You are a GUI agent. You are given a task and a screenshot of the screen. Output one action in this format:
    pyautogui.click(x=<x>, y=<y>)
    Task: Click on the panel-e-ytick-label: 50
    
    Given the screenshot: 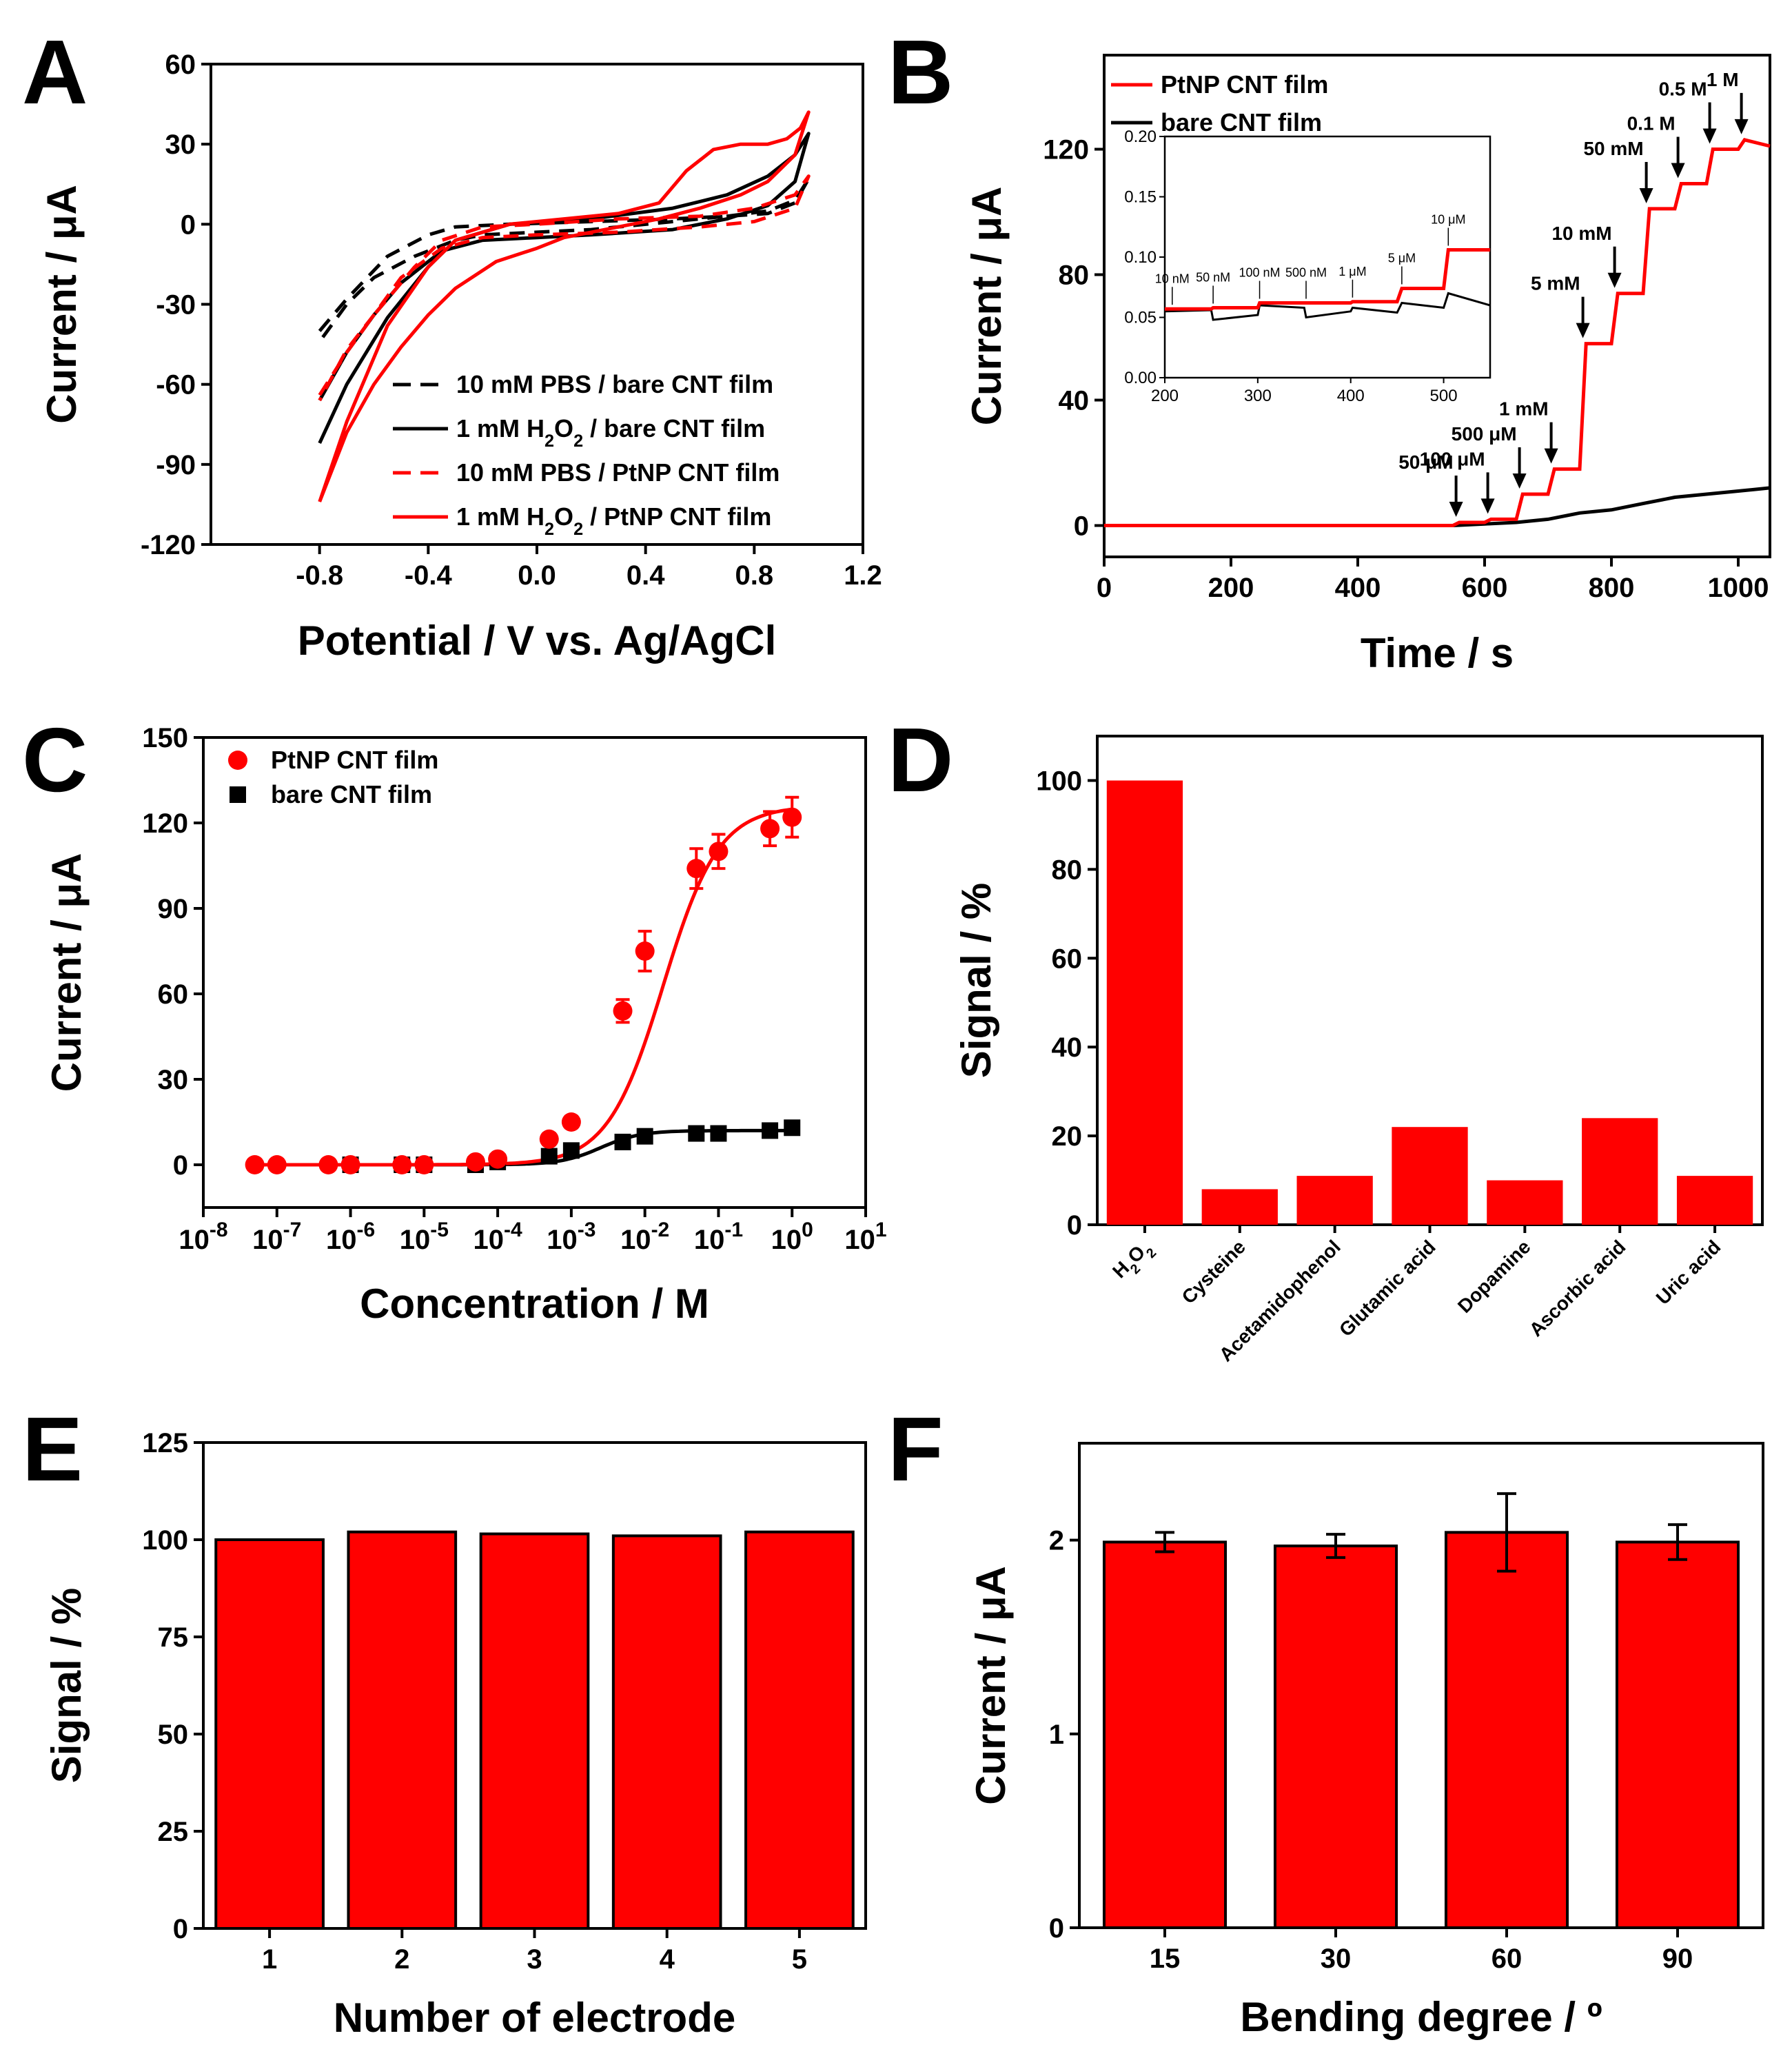 What is the action you would take?
    pyautogui.click(x=173, y=1735)
    